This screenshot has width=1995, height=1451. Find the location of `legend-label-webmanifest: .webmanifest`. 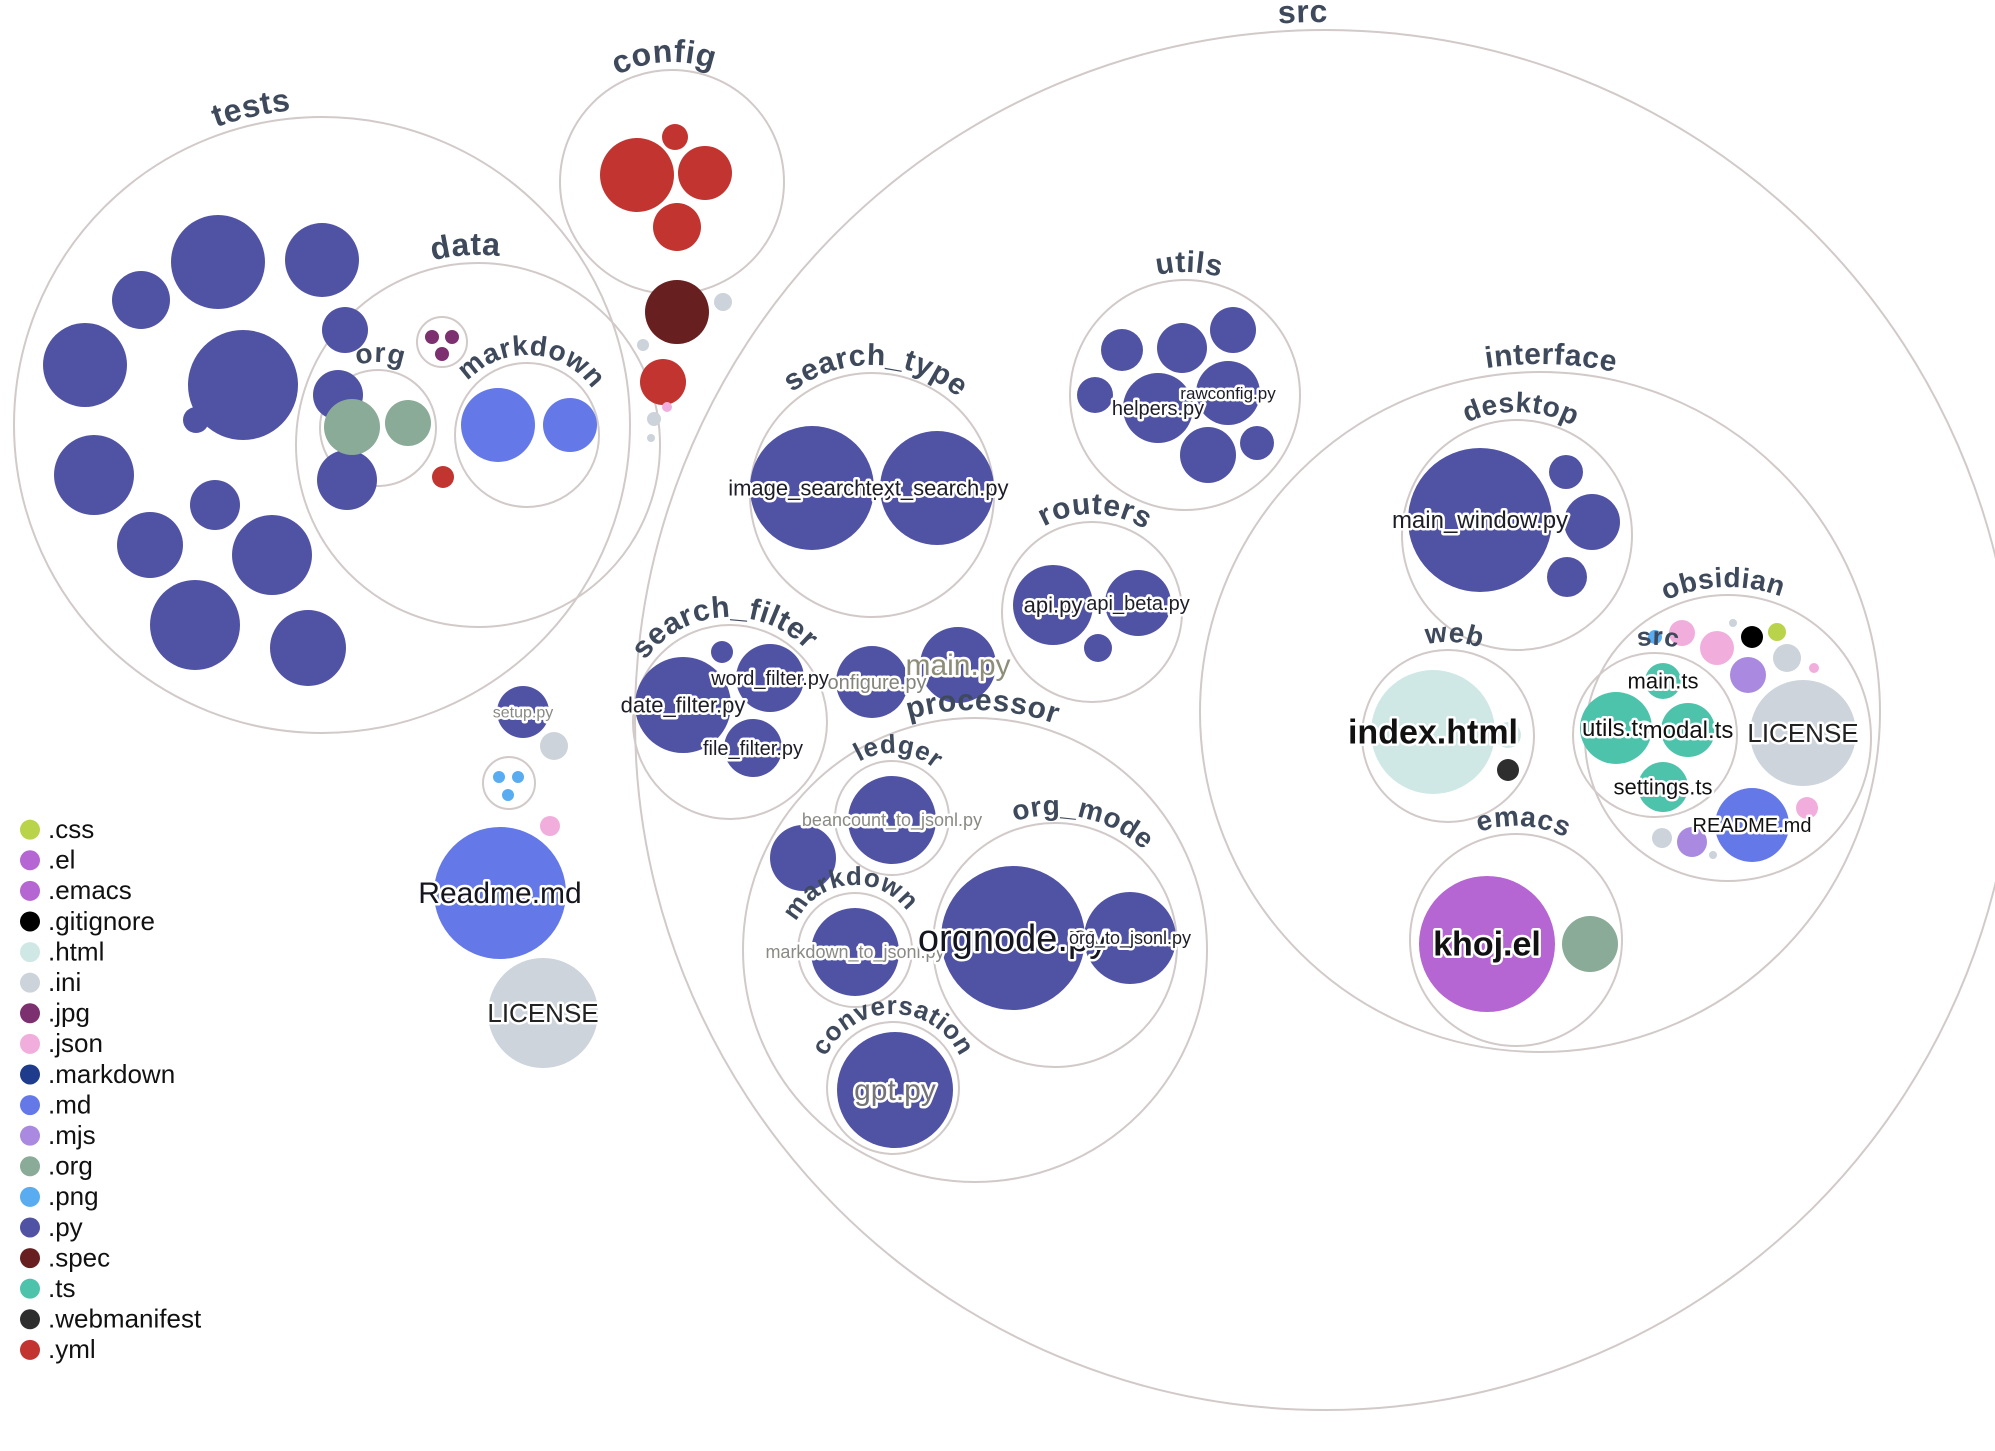

legend-label-webmanifest: .webmanifest is located at coordinates (125, 1319).